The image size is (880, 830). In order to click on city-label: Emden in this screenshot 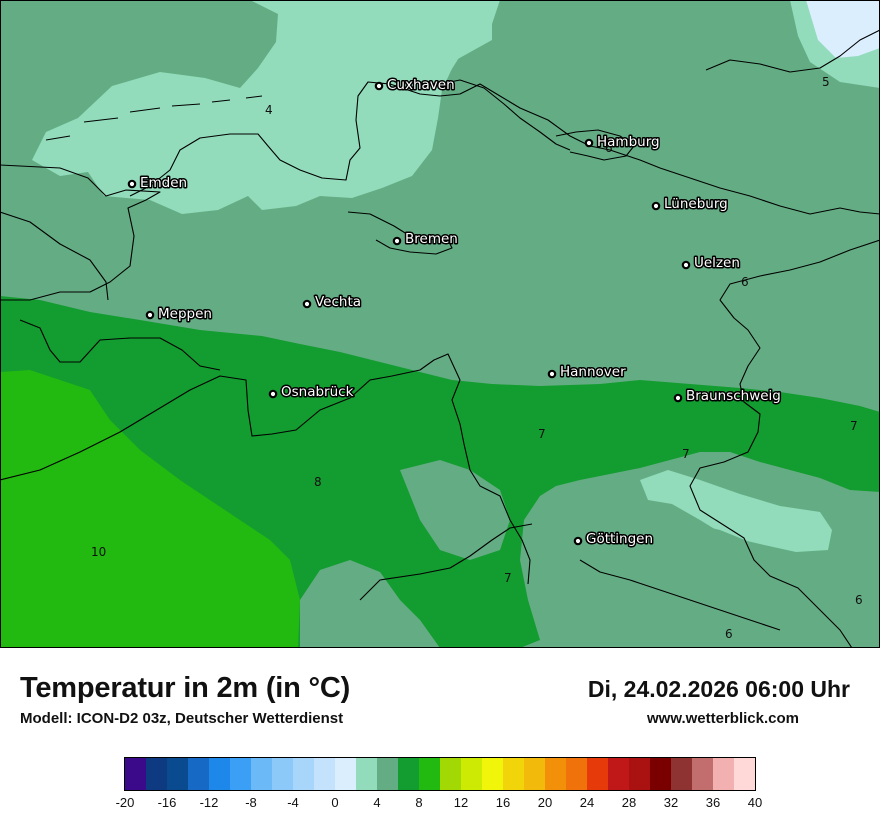, I will do `click(163, 183)`.